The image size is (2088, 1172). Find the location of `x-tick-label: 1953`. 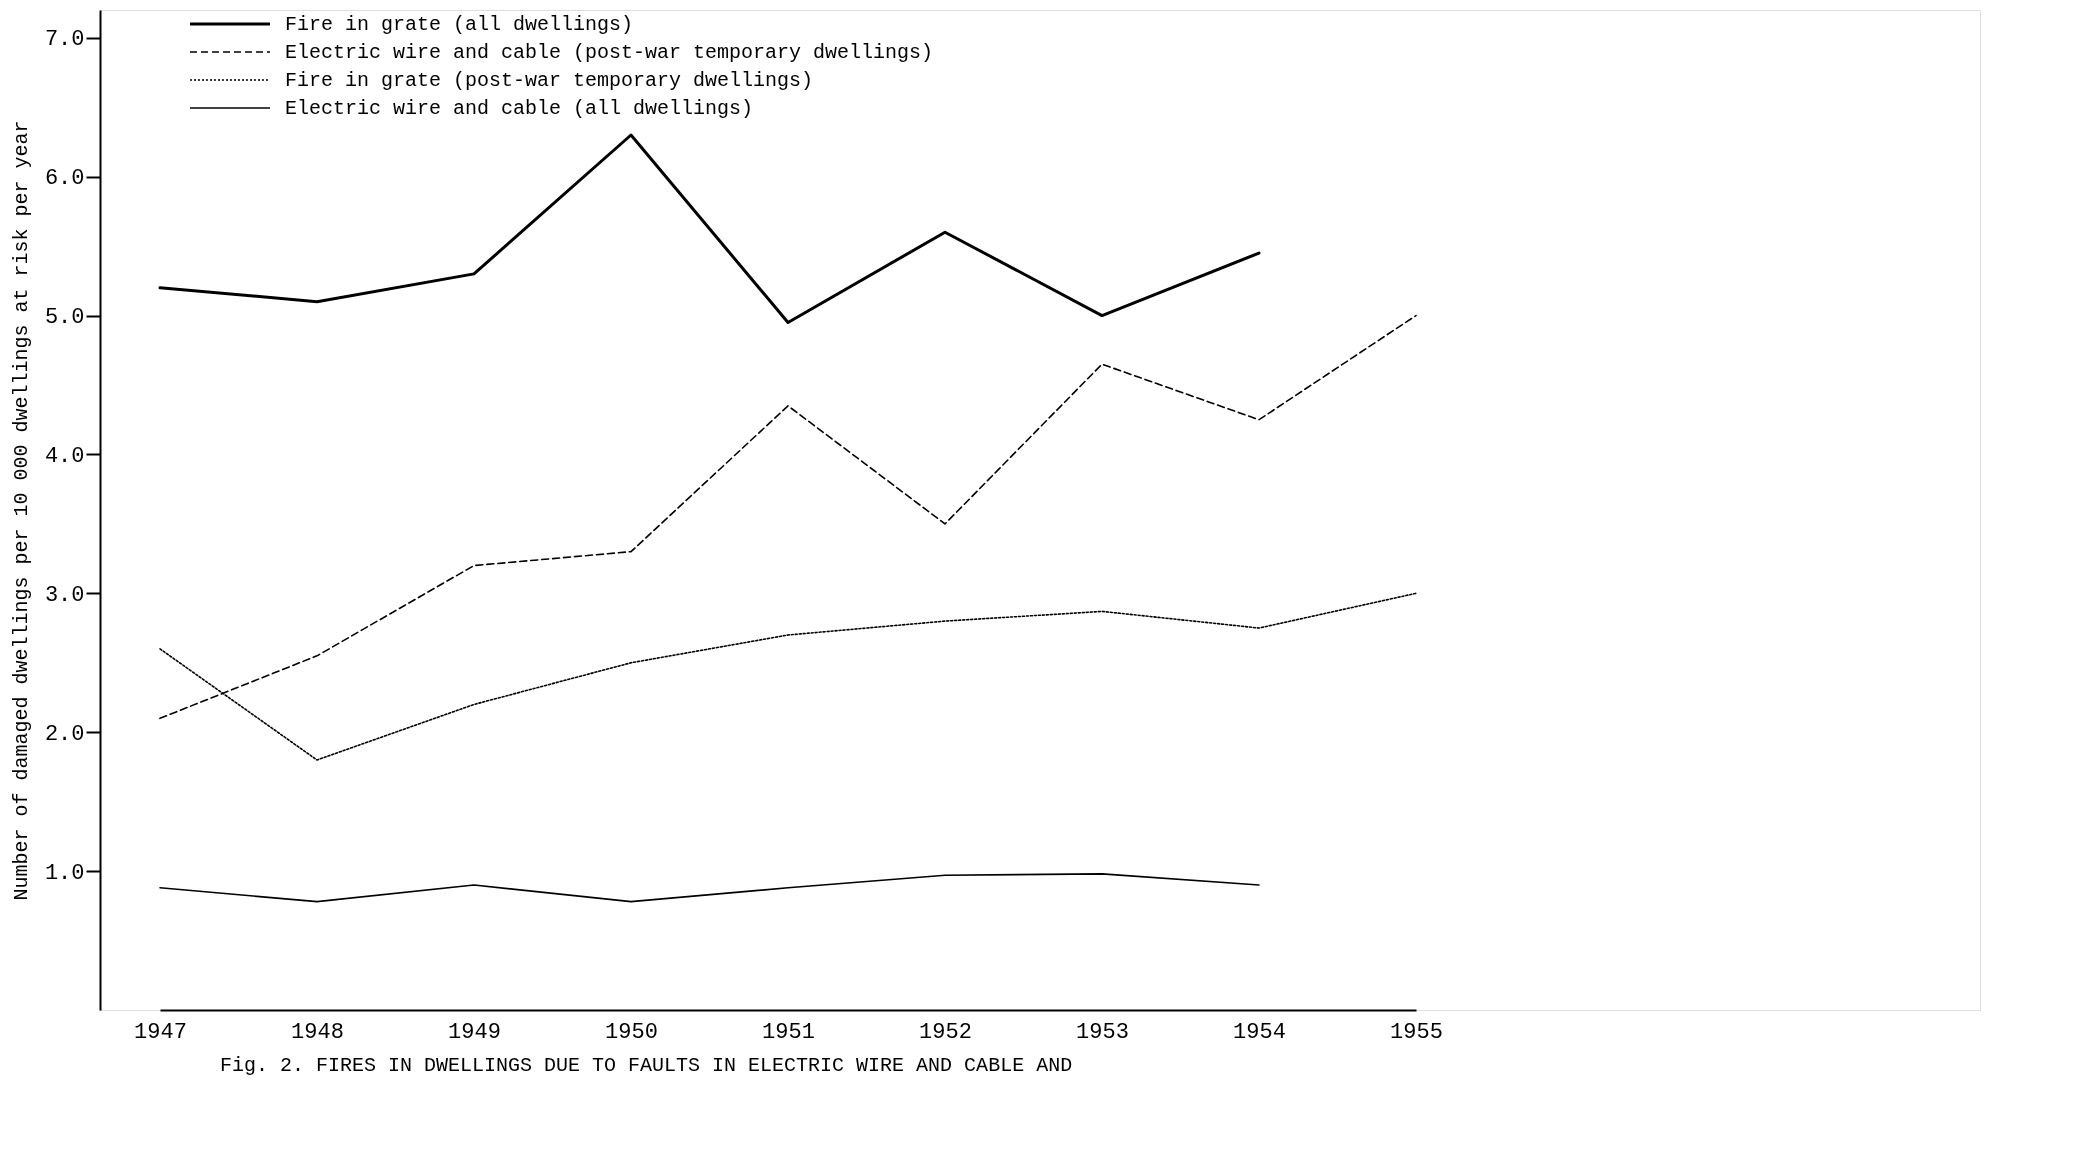

x-tick-label: 1953 is located at coordinates (1102, 1032).